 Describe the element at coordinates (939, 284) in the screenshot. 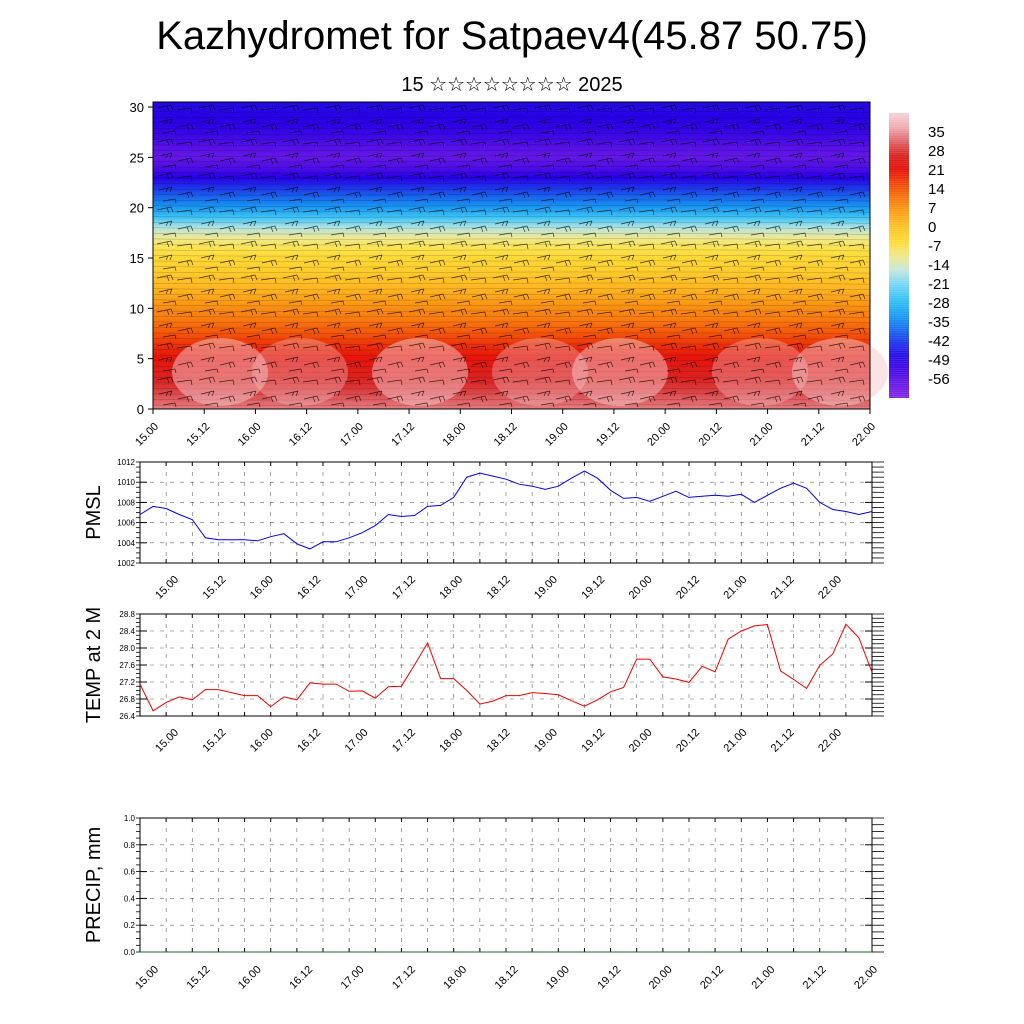

I see `colorbar-label: -21` at that location.